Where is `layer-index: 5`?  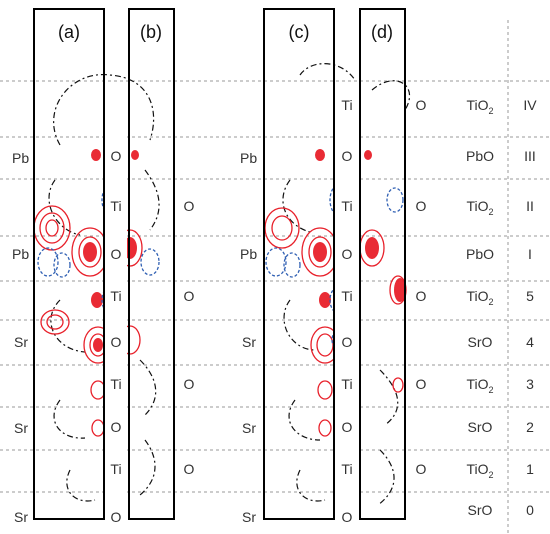
layer-index: 5 is located at coordinates (530, 296).